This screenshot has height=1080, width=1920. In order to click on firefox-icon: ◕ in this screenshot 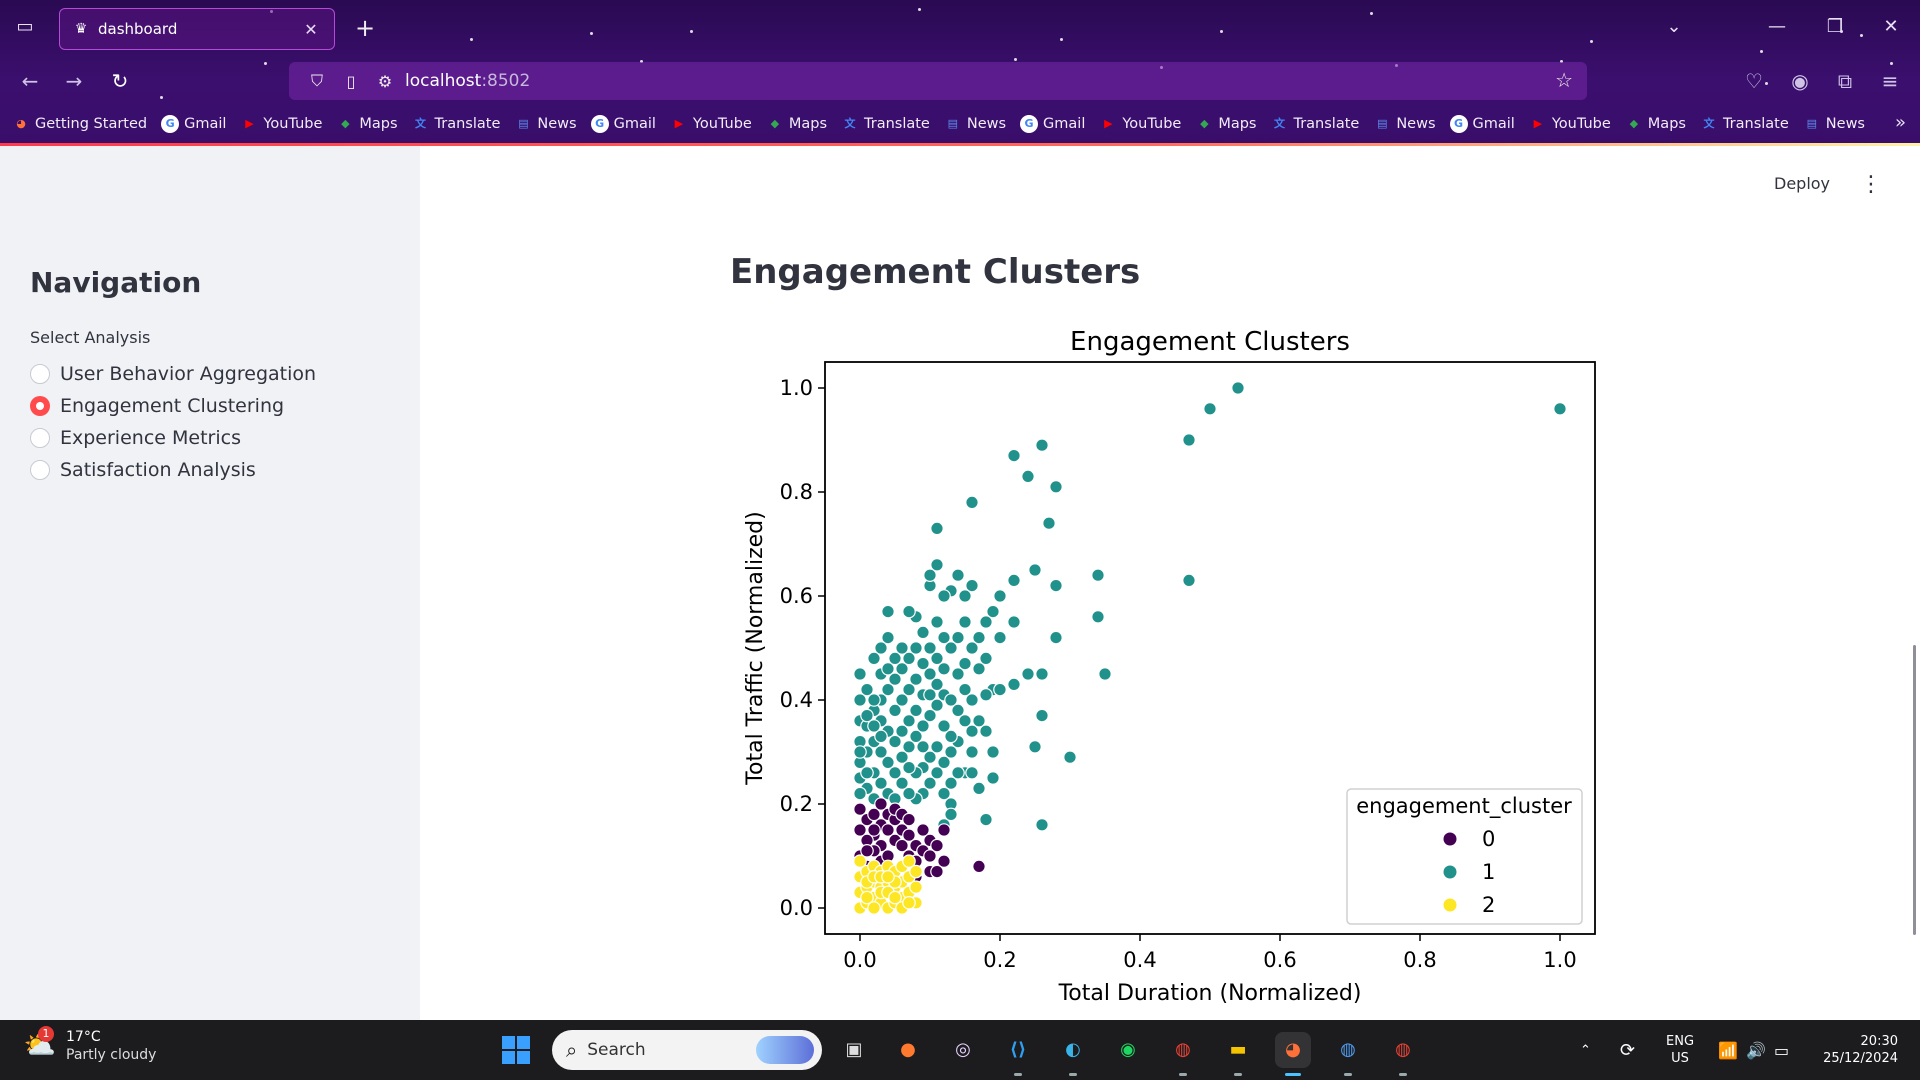, I will do `click(1293, 1054)`.